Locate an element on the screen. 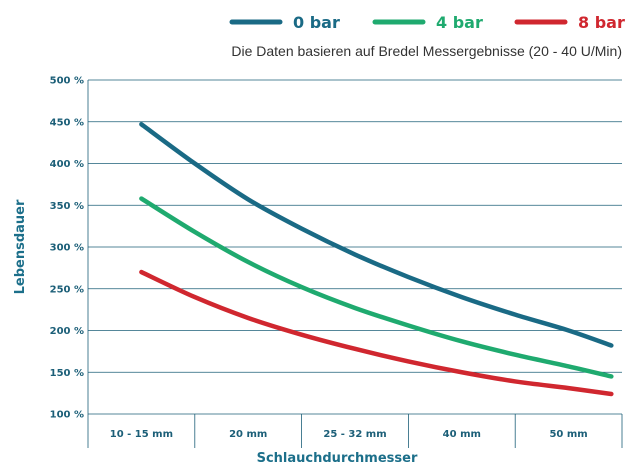  x-axis-label: Schlauchdurchmesser is located at coordinates (337, 458).